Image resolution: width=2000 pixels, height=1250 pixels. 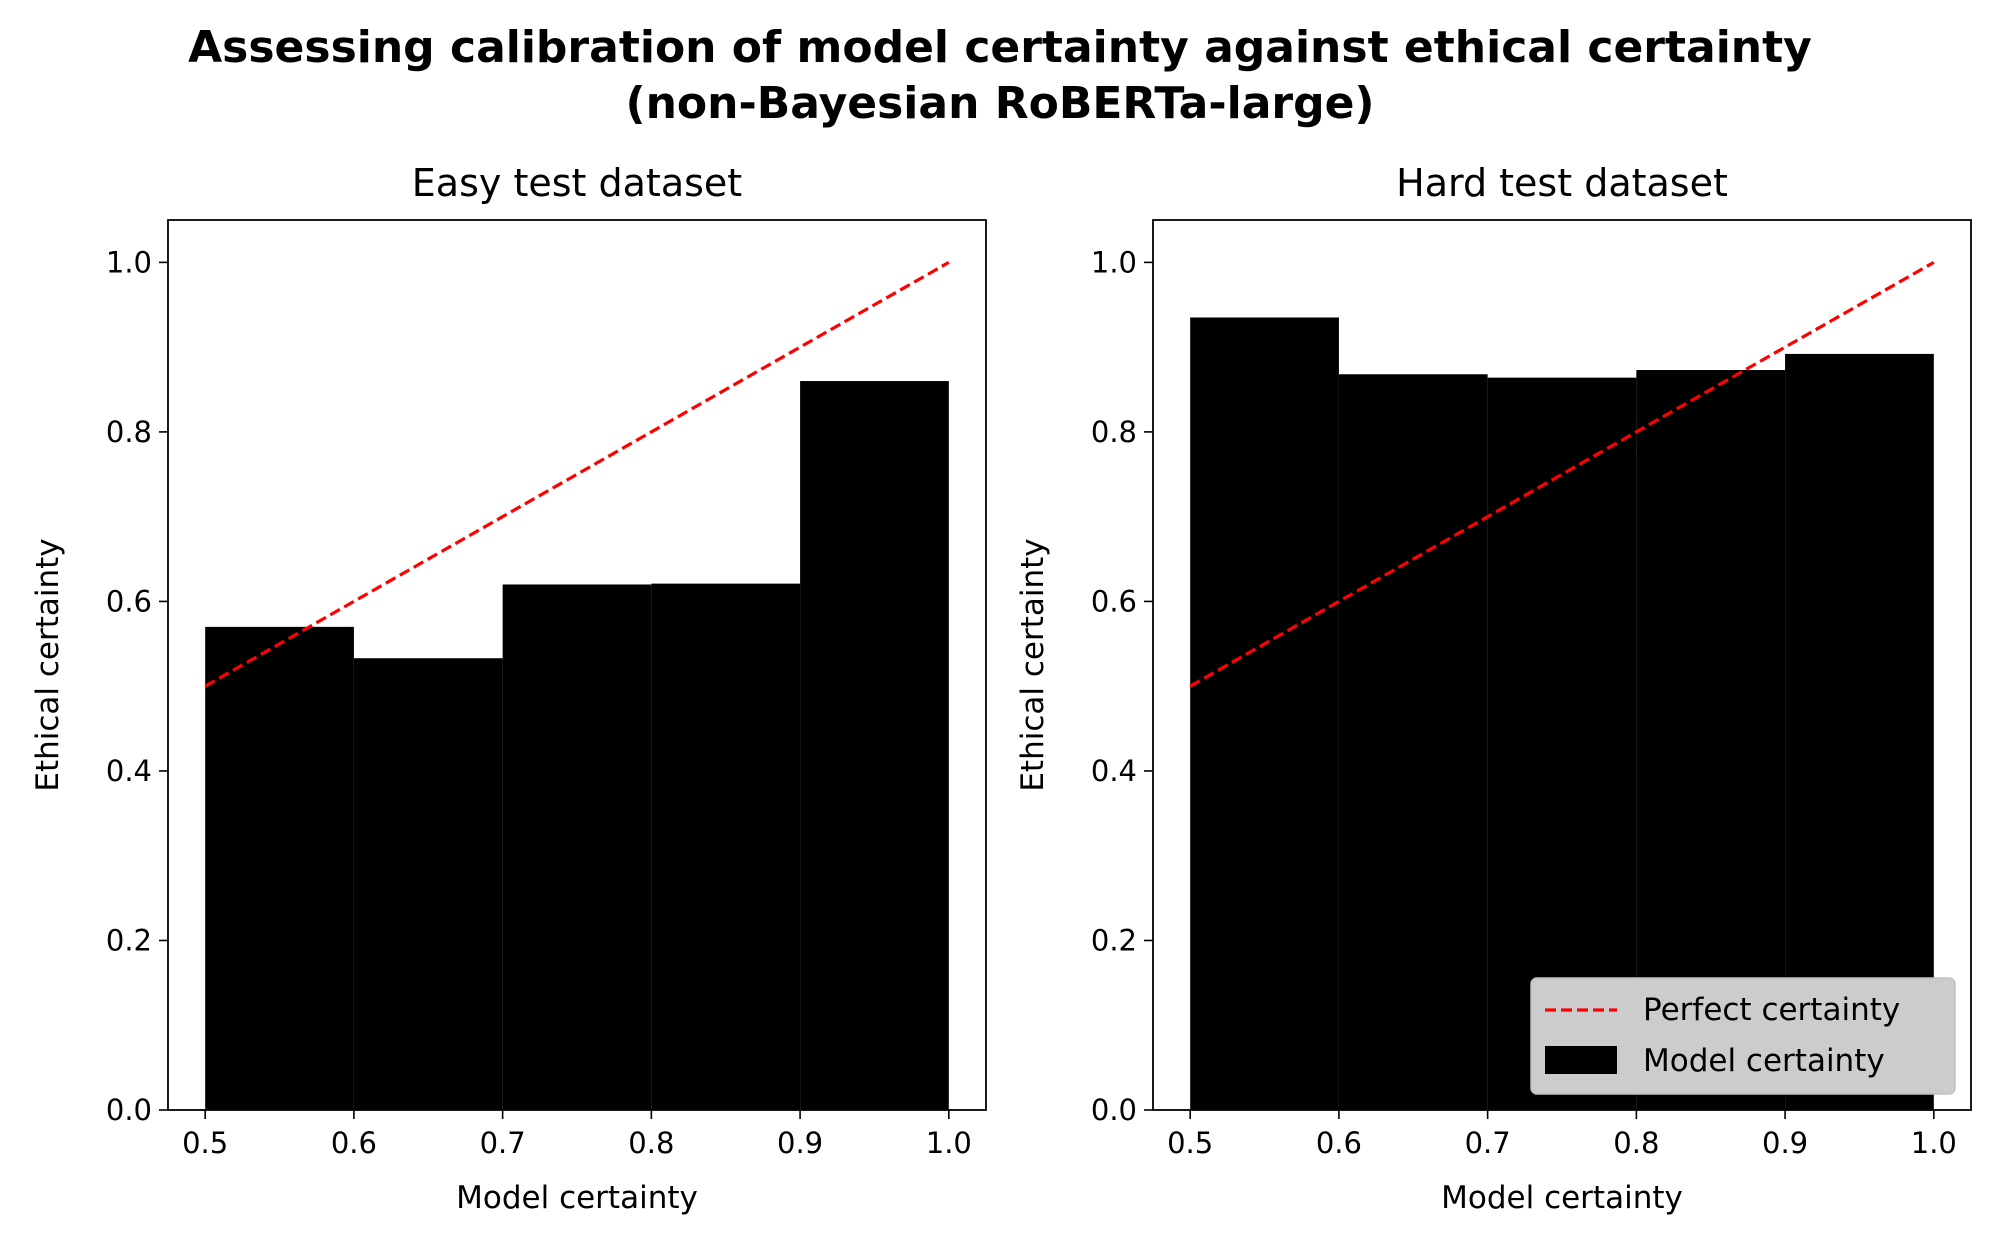 What do you see at coordinates (1764, 1061) in the screenshot?
I see `legend-label-model-certainty: Model certainty` at bounding box center [1764, 1061].